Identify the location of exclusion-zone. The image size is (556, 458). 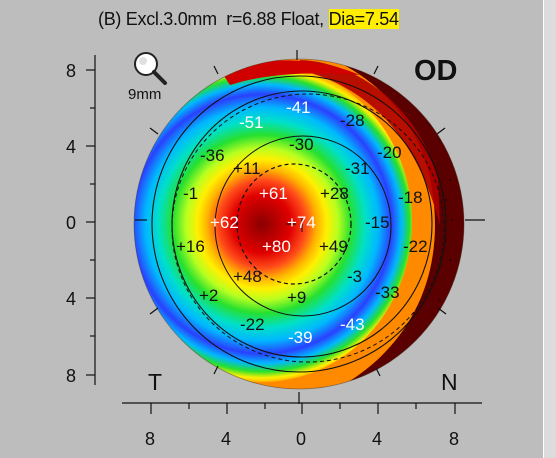
(294, 224).